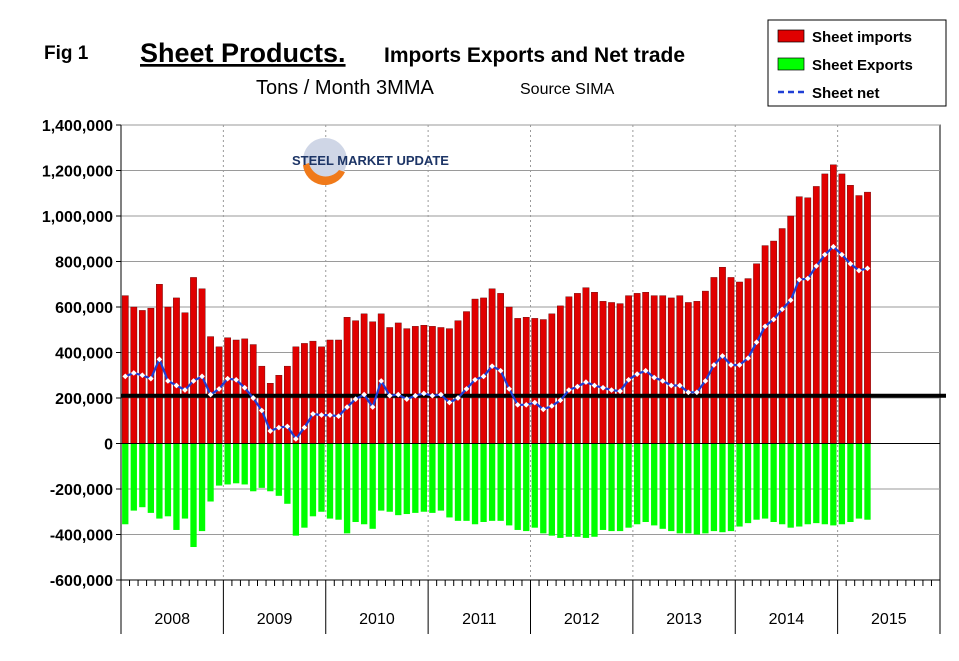 The width and height of the screenshot is (959, 661). Describe the element at coordinates (325, 160) in the screenshot. I see `logo-globe-icon` at that location.